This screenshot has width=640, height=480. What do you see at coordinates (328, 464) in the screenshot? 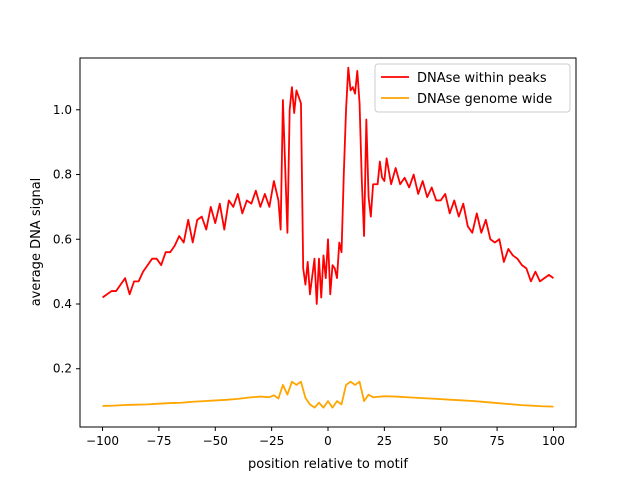
I see `x-axis-label: position relative to motif` at bounding box center [328, 464].